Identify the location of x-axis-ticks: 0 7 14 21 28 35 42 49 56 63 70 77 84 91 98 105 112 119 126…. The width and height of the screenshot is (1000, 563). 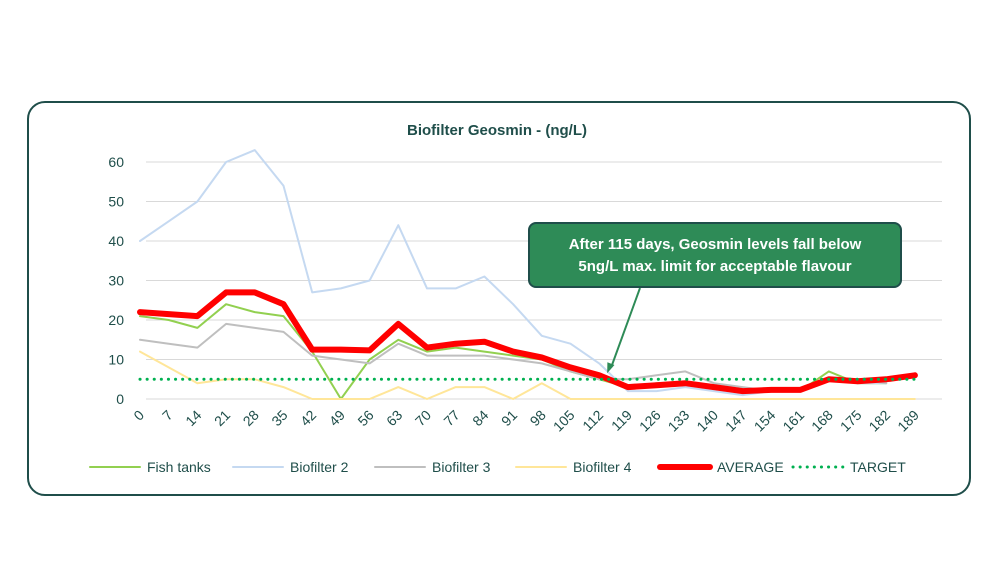
(526, 421).